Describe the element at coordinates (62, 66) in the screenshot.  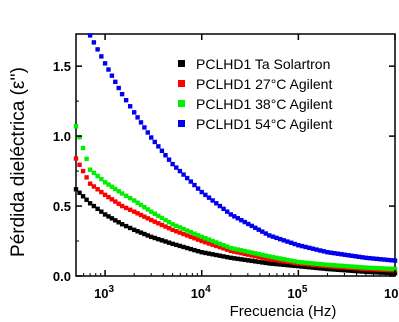
I see `y-tick-label: 1.5` at that location.